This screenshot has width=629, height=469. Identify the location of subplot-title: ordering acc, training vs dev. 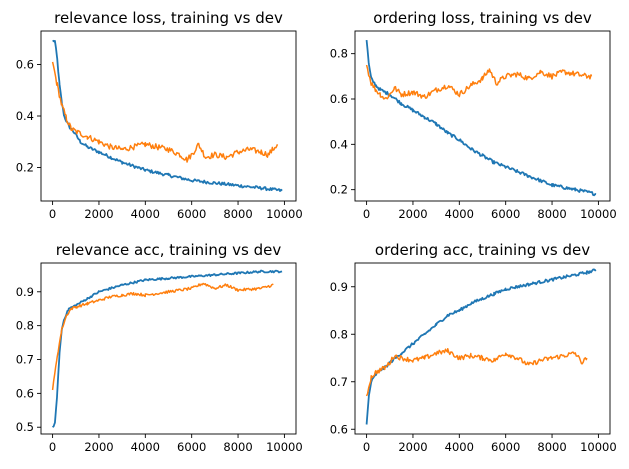
(482, 250).